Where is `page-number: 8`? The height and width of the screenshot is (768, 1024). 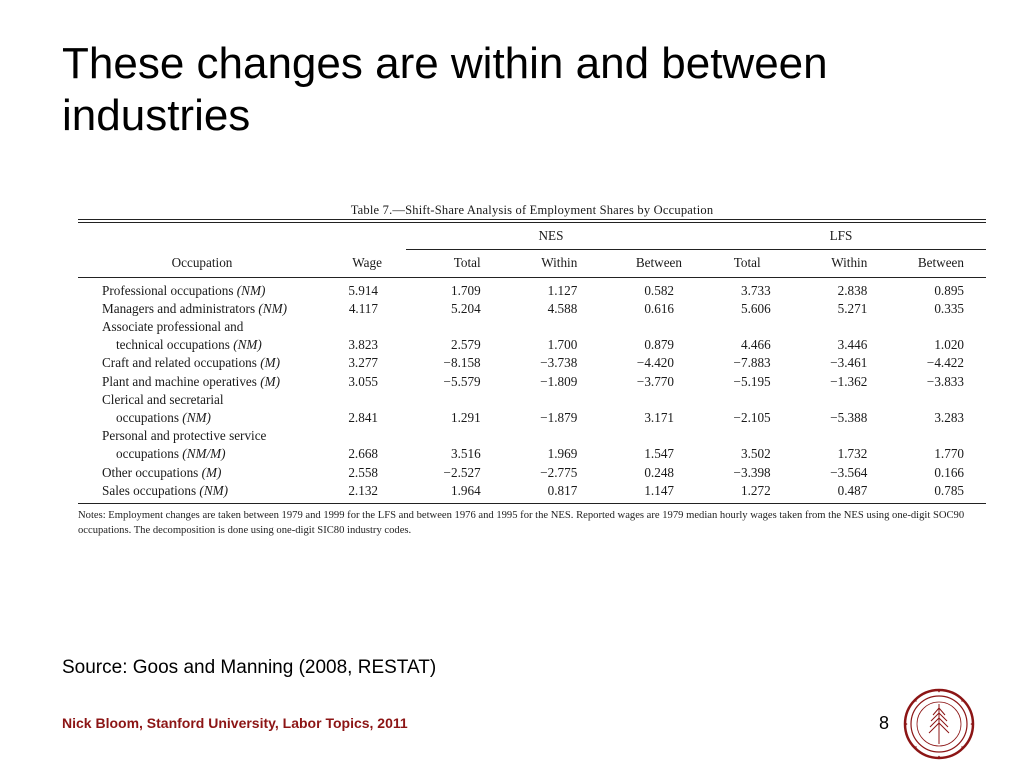
page-number: 8 is located at coordinates (884, 723).